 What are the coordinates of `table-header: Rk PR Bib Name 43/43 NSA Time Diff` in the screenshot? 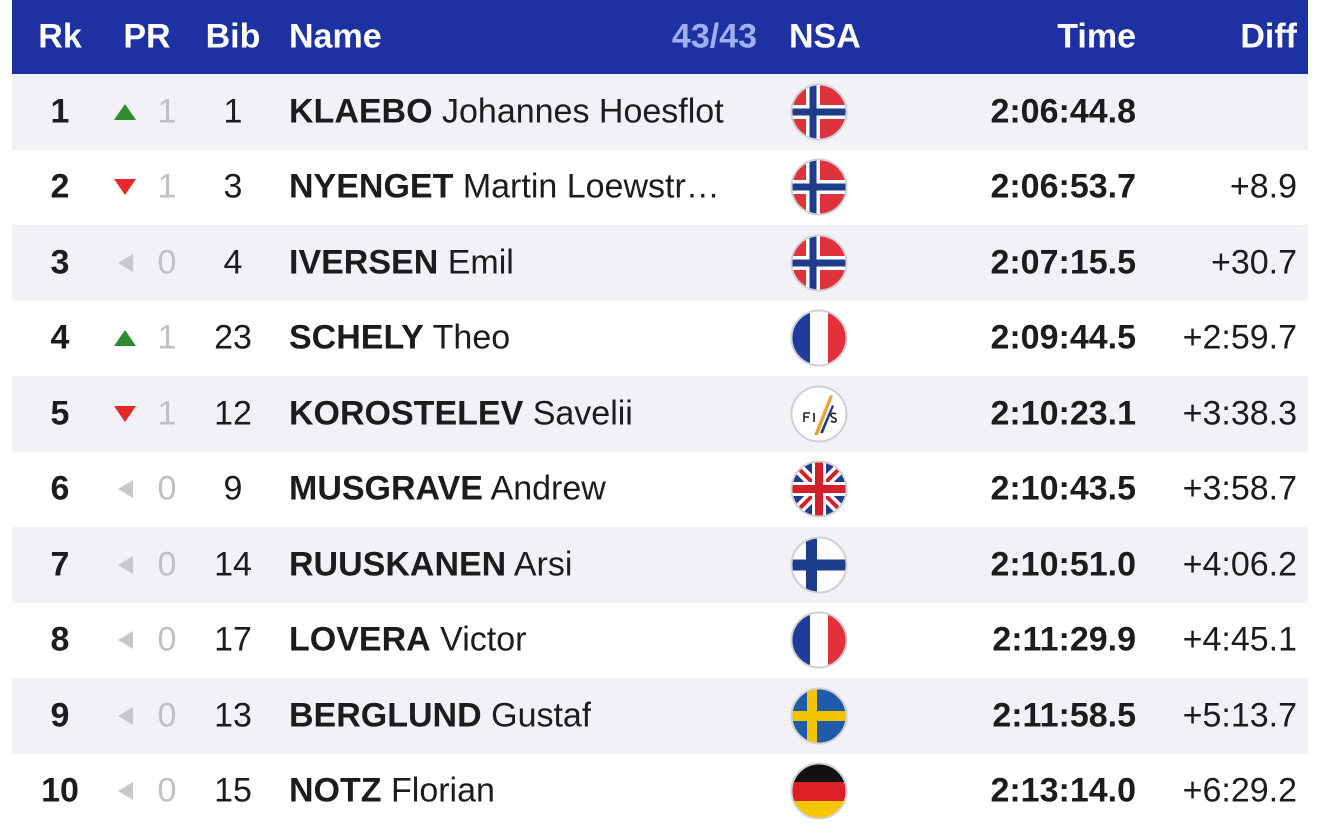 It's located at (660, 37).